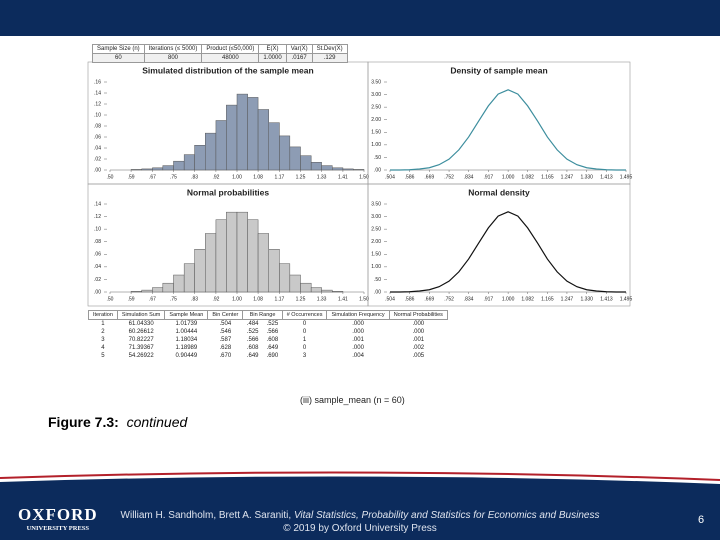 The width and height of the screenshot is (720, 540). I want to click on y-tick-label: .02, so click(97, 280).